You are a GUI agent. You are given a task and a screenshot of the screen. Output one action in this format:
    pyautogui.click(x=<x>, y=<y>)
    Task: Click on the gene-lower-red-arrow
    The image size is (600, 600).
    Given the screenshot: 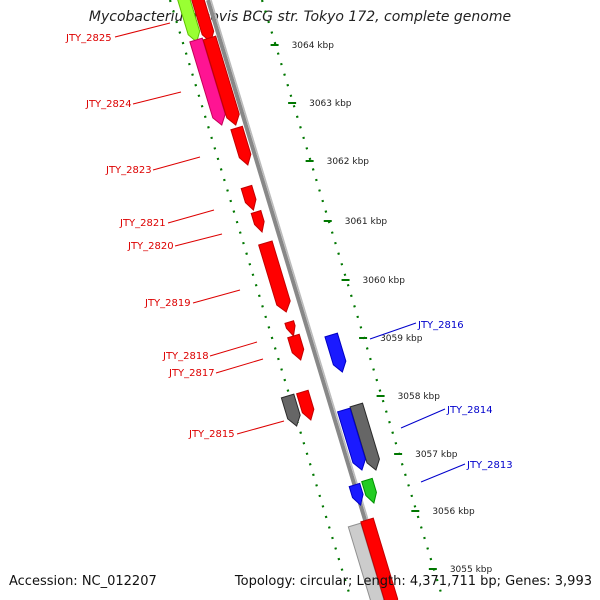 What is the action you would take?
    pyautogui.click(x=379, y=558)
    